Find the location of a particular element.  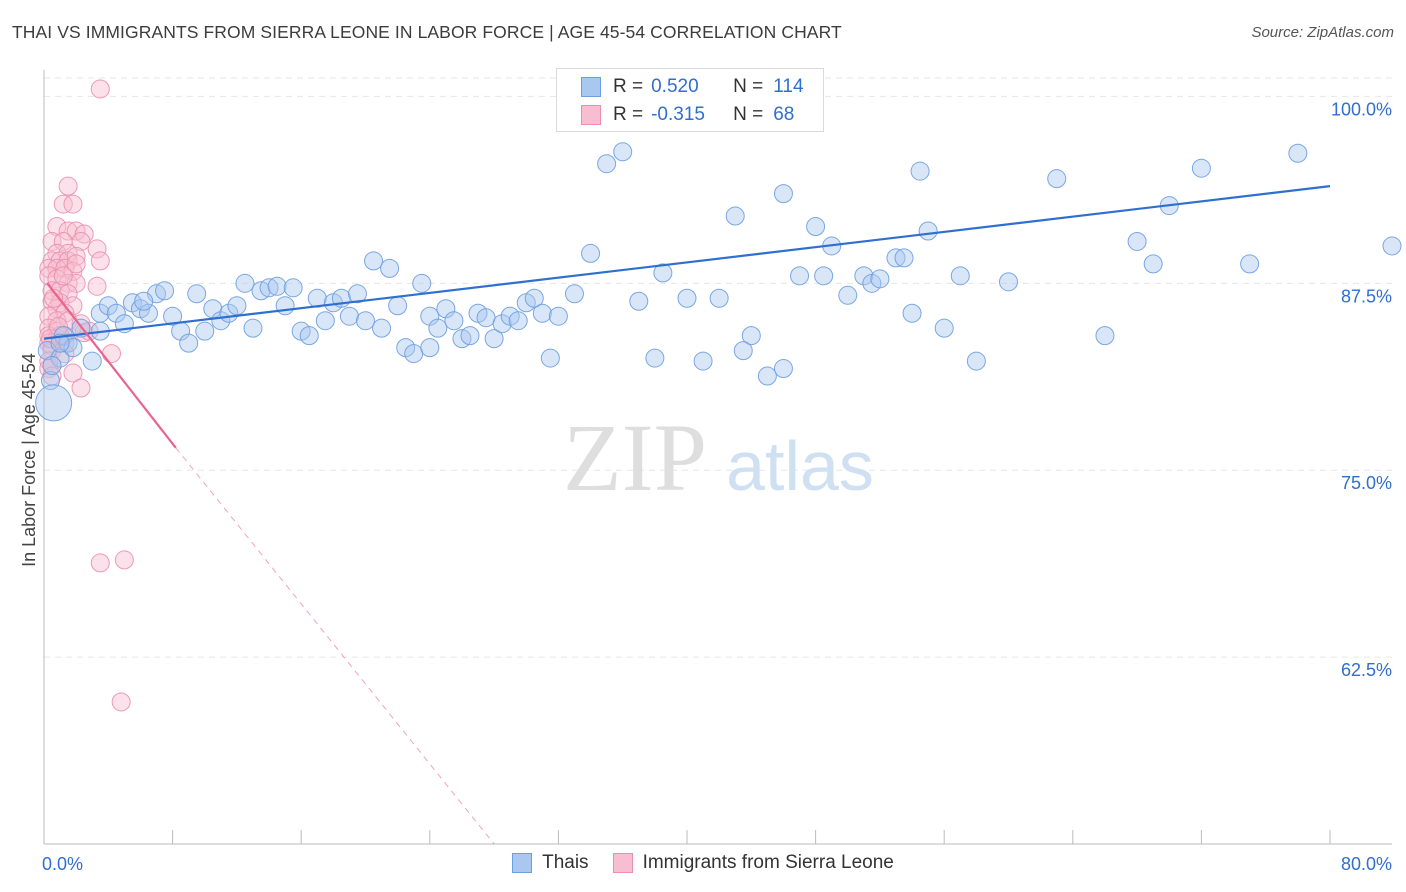

correlation-legend: R = 0.520 N = 114 R = -0.315 N = 68 is located at coordinates (690, 100).